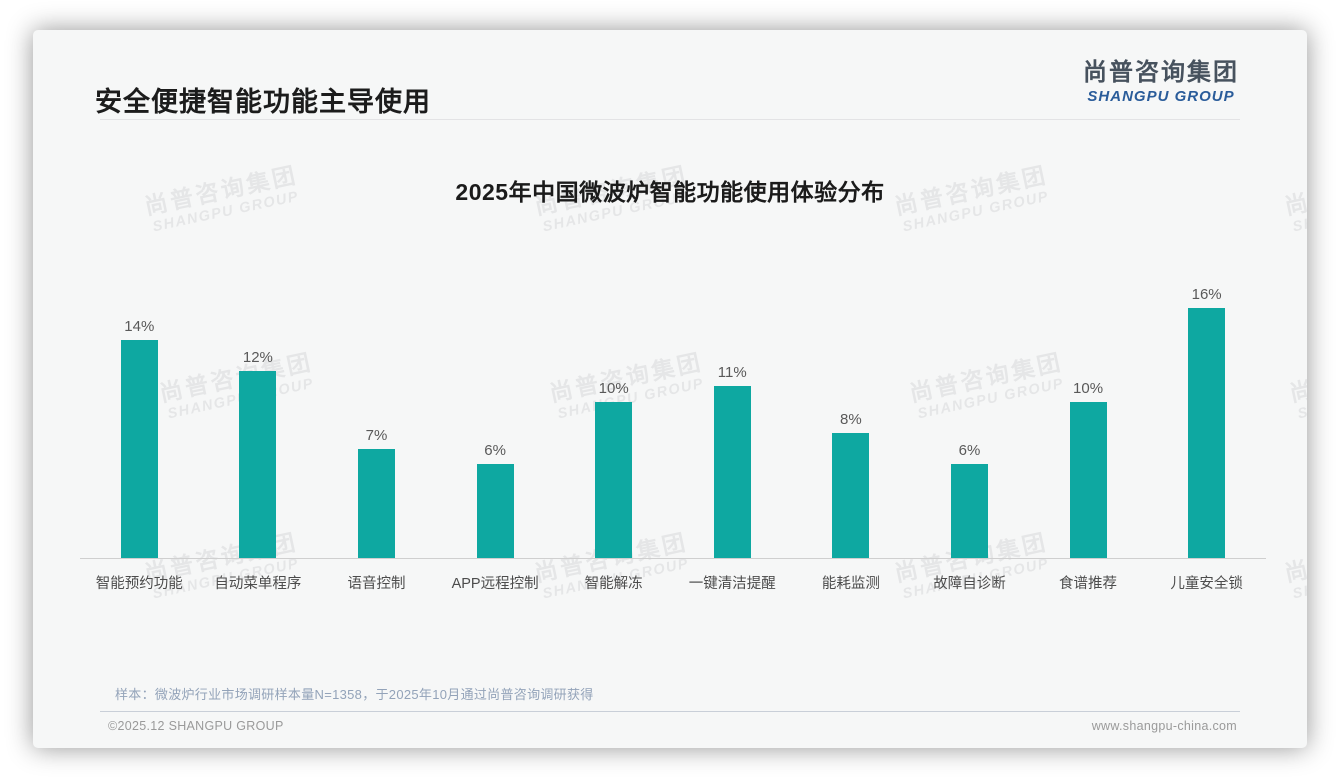 The image size is (1340, 780). I want to click on category-label: 一键清洁提醒, so click(732, 584).